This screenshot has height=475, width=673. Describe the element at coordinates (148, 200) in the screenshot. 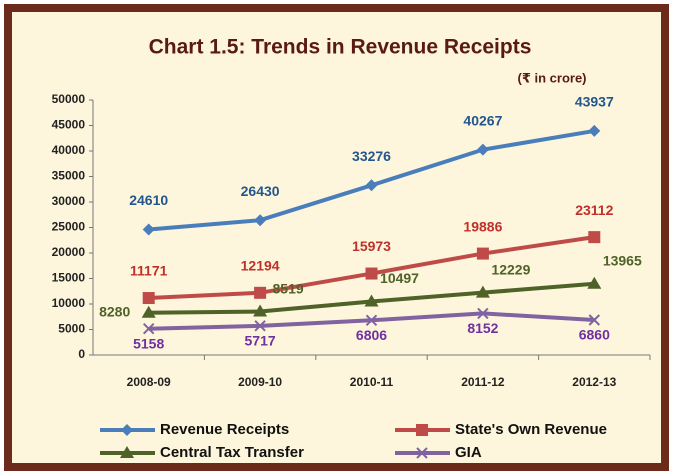

I see `data-label: 24610` at that location.